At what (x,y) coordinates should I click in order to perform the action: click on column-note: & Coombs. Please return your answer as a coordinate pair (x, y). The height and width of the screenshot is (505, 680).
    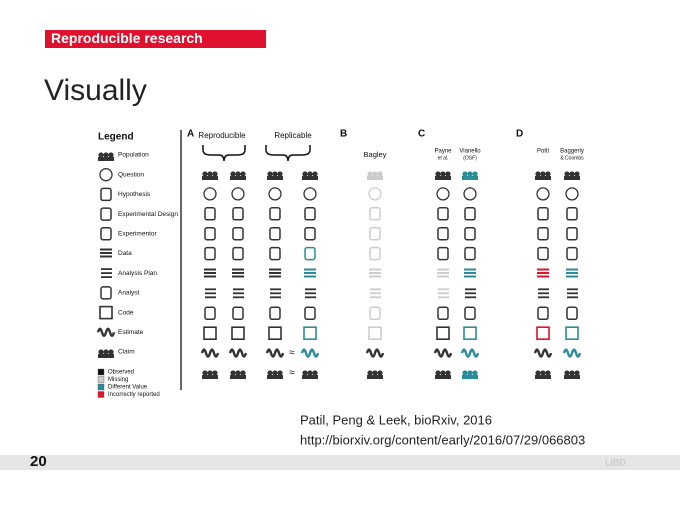
    Looking at the image, I should click on (572, 158).